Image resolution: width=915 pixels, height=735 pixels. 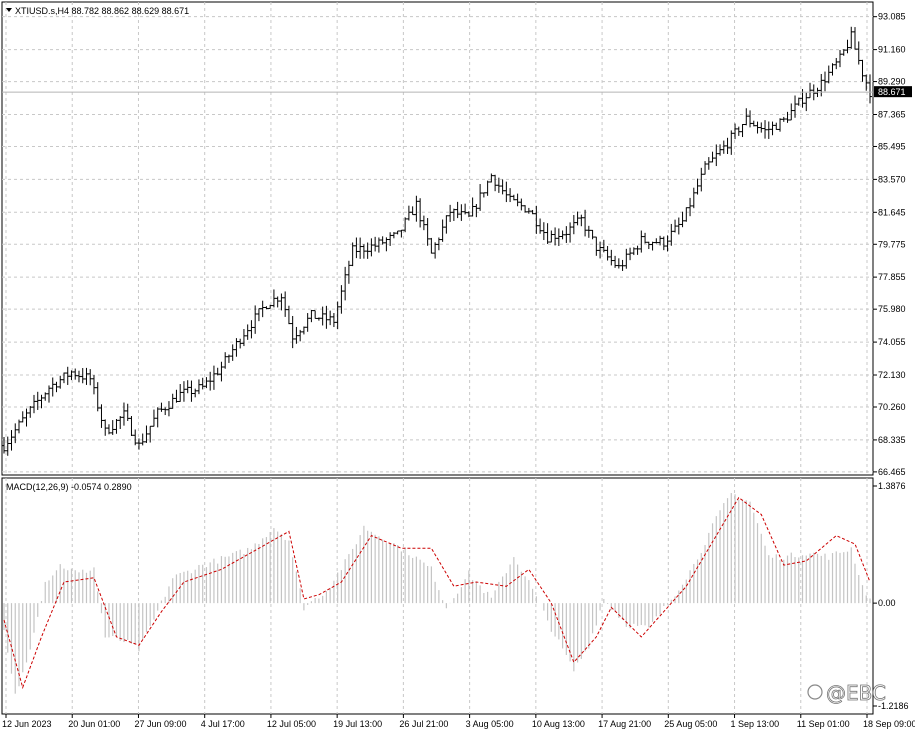 What do you see at coordinates (892, 146) in the screenshot?
I see `price-tick-label: 85.495` at bounding box center [892, 146].